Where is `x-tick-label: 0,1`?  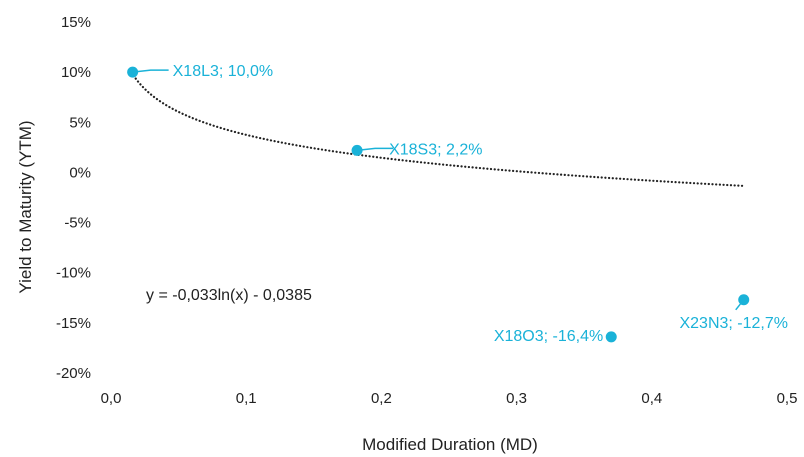
x-tick-label: 0,1 is located at coordinates (246, 398).